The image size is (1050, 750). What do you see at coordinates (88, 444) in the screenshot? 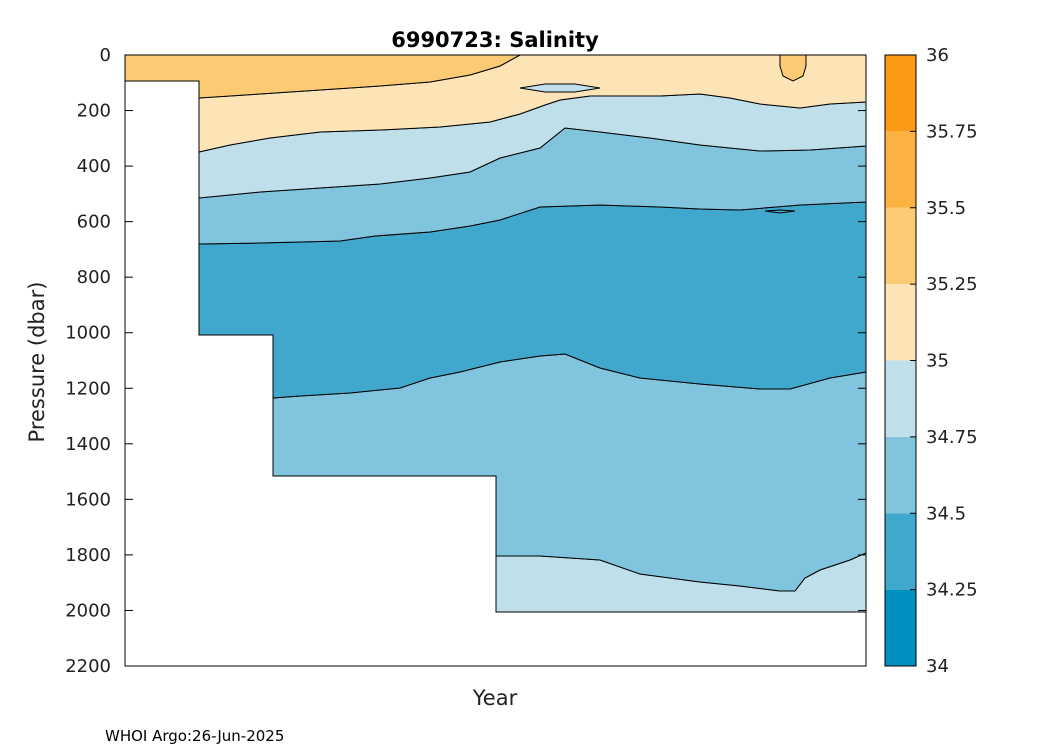
I see `y-tick-label: 1400` at bounding box center [88, 444].